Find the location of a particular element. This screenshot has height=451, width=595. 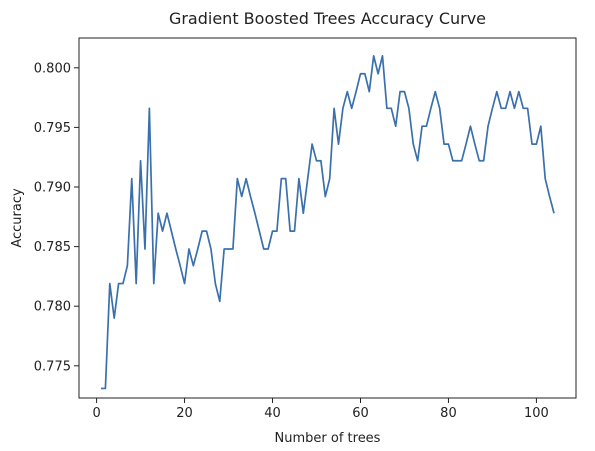

y-tick-label: 0.800 is located at coordinates (52, 68).